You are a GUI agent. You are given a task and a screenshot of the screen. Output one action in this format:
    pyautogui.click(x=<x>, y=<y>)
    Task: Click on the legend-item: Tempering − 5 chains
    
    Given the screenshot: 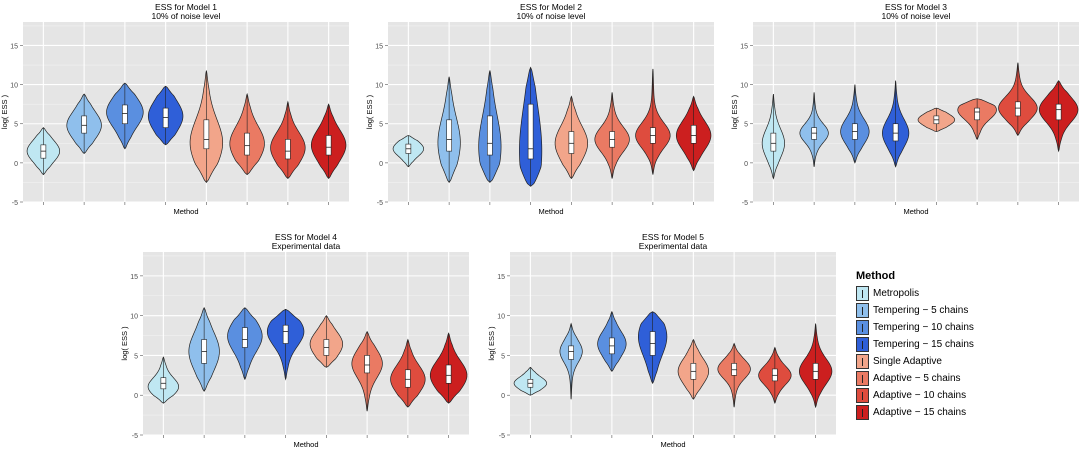 What is the action you would take?
    pyautogui.click(x=968, y=310)
    